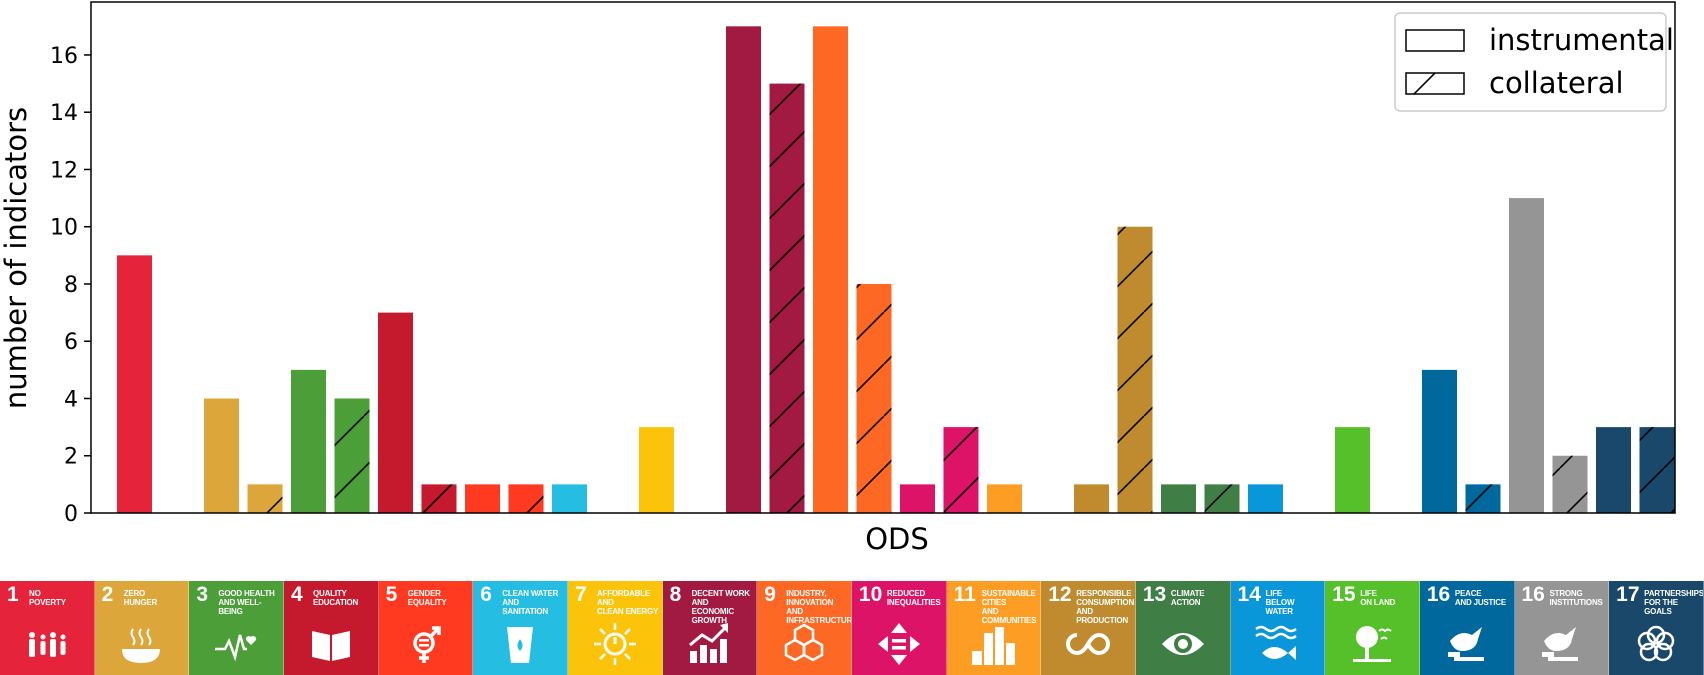  What do you see at coordinates (1088, 628) in the screenshot?
I see `sdg-tile: 12 Responsible consumption and production` at bounding box center [1088, 628].